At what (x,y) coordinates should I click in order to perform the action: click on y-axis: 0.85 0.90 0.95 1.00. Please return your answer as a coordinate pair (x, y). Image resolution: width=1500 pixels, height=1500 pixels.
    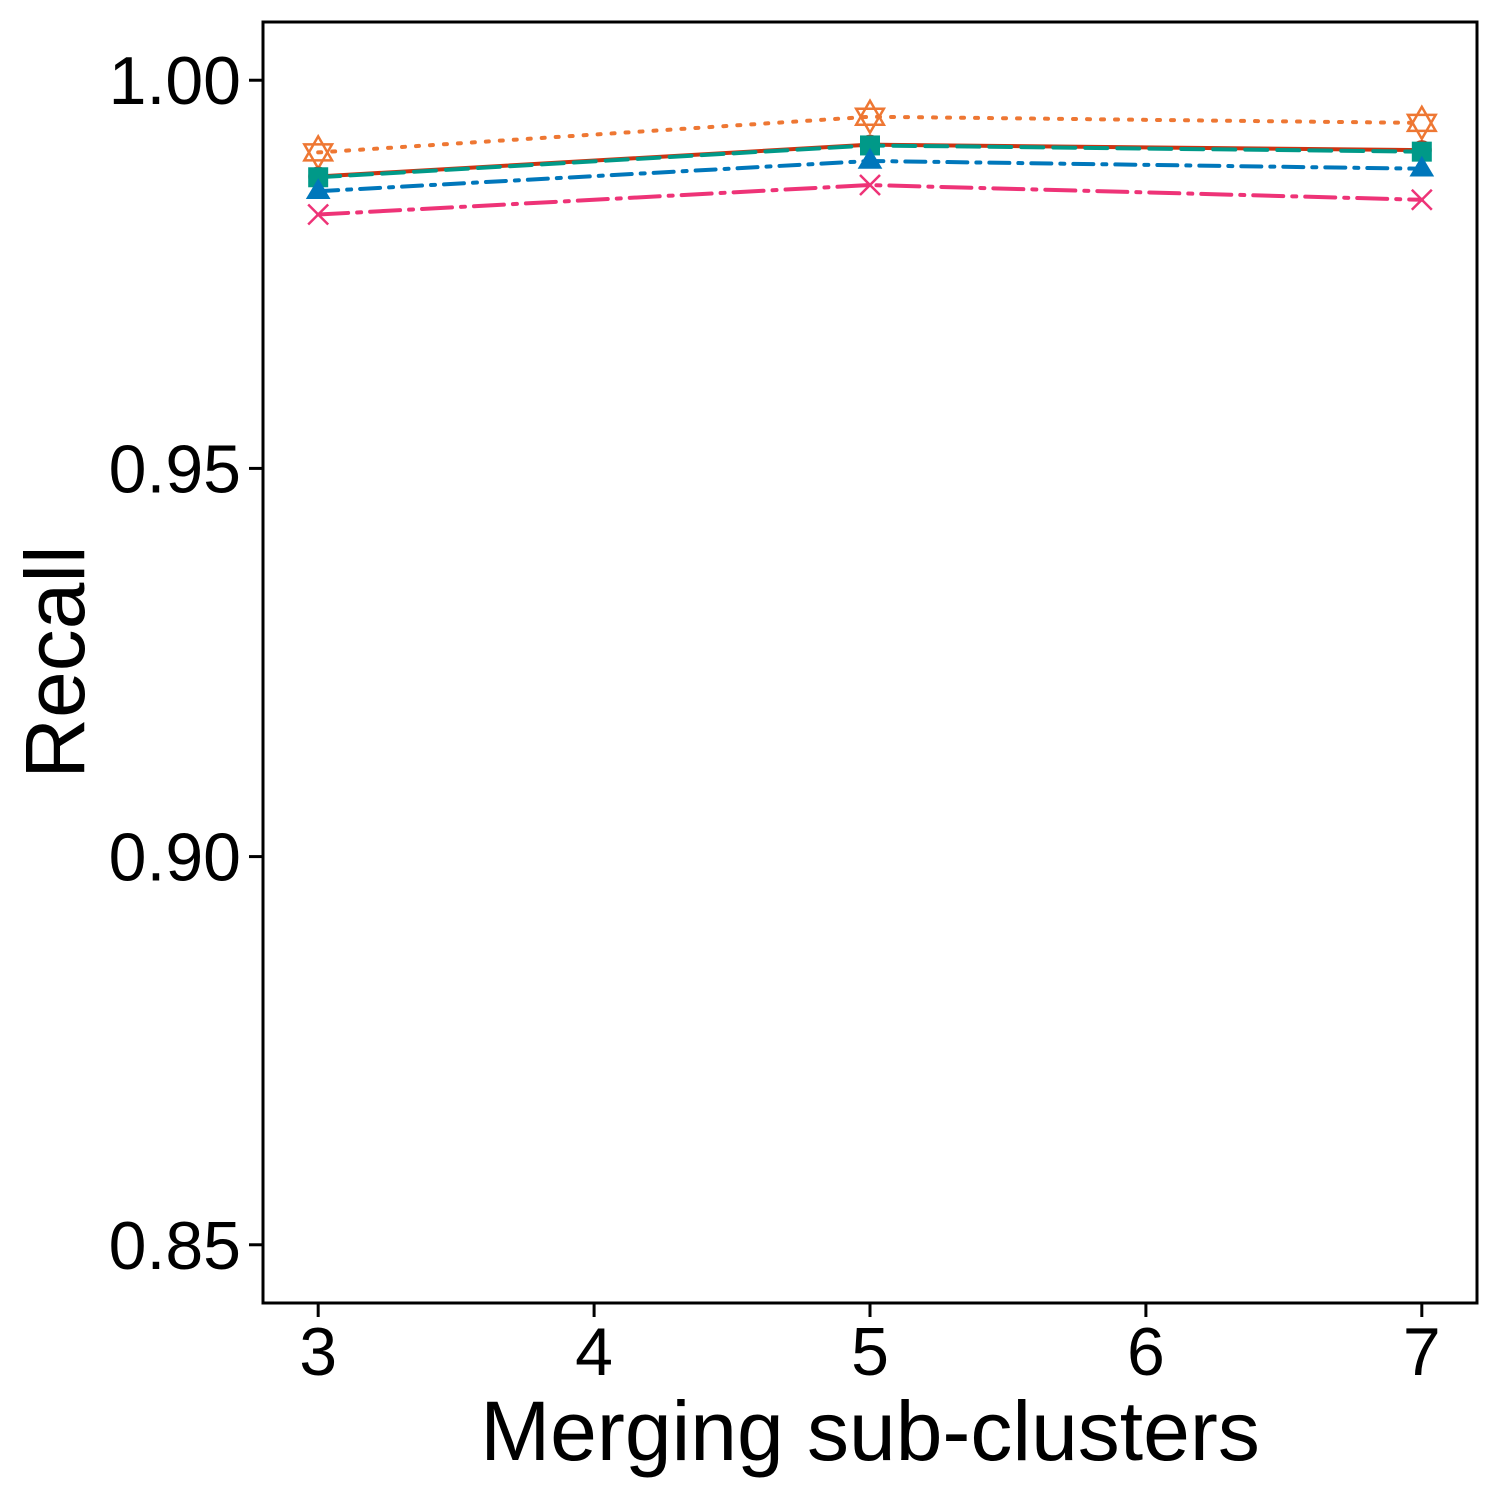
    Looking at the image, I should click on (186, 663).